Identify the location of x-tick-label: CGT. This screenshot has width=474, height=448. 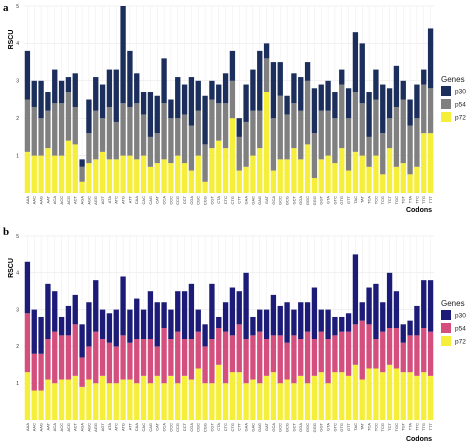
(211, 199).